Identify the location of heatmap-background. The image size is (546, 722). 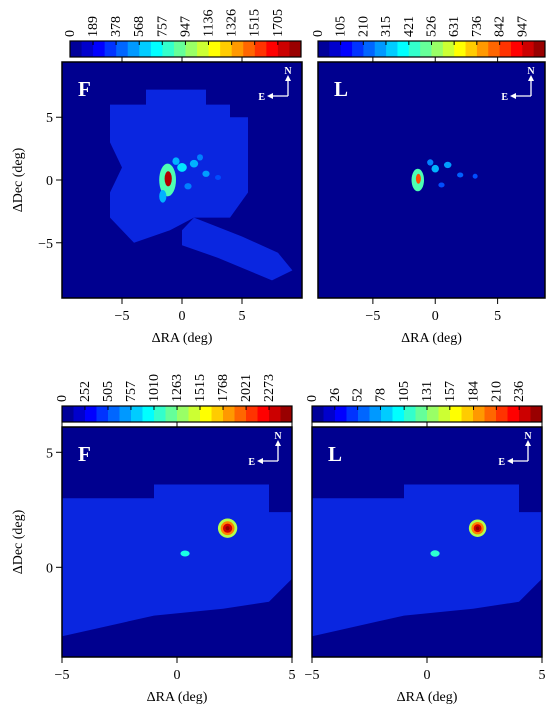
(431, 180).